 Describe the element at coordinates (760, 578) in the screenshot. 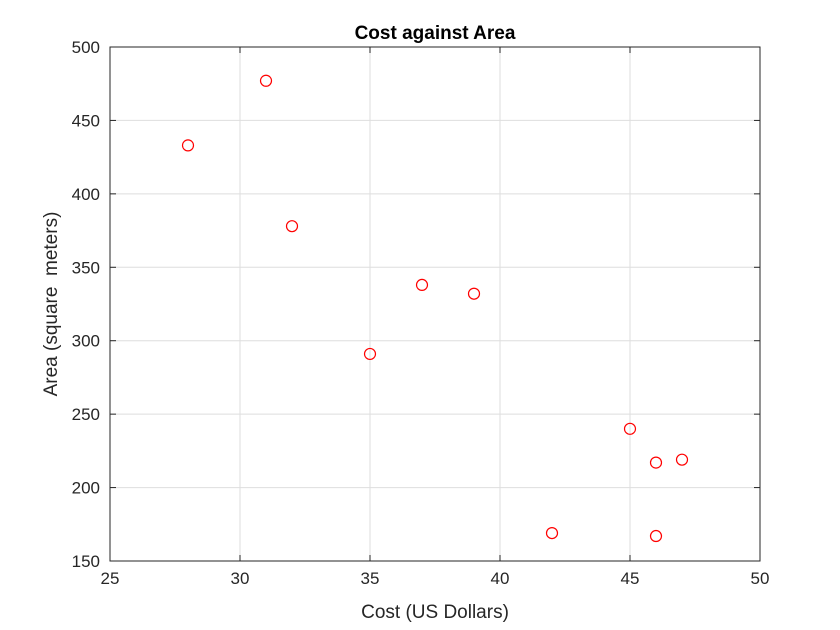

I see `x-tick-label: 50` at that location.